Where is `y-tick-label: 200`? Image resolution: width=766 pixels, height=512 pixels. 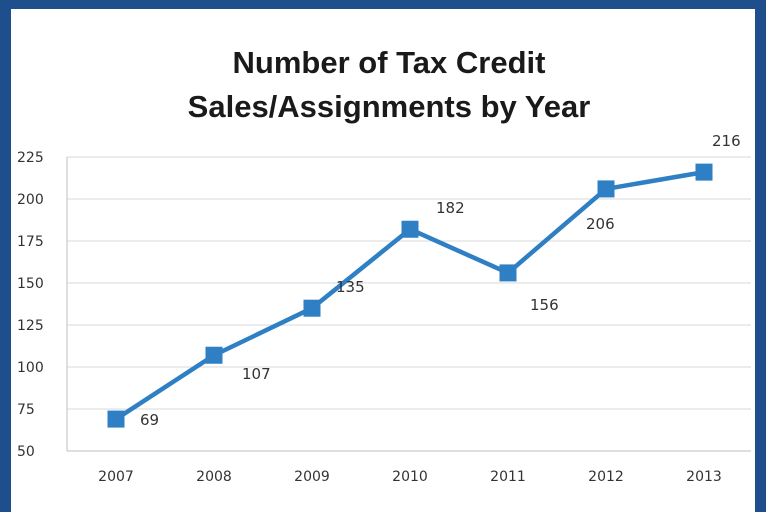 y-tick-label: 200 is located at coordinates (30, 200).